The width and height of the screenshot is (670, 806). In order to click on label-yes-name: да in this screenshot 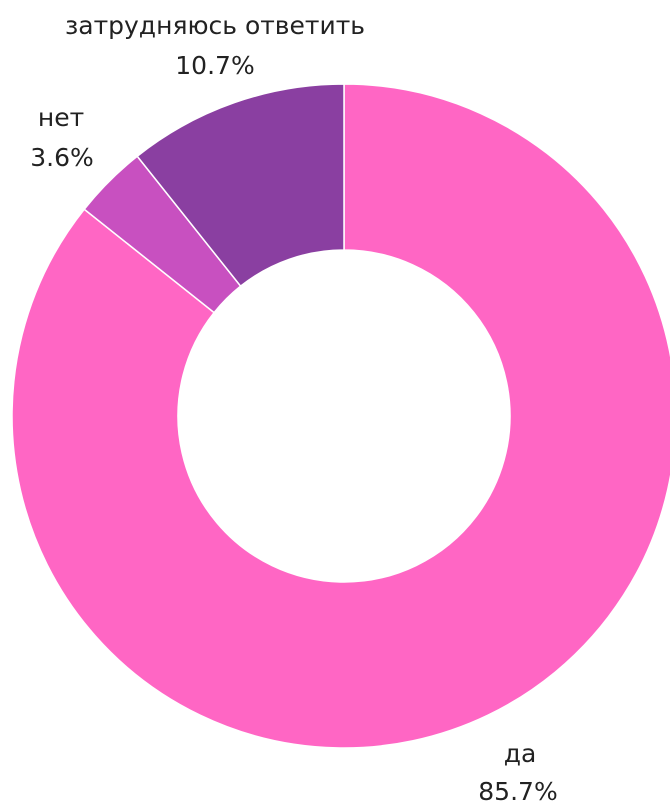, I will do `click(520, 753)`.